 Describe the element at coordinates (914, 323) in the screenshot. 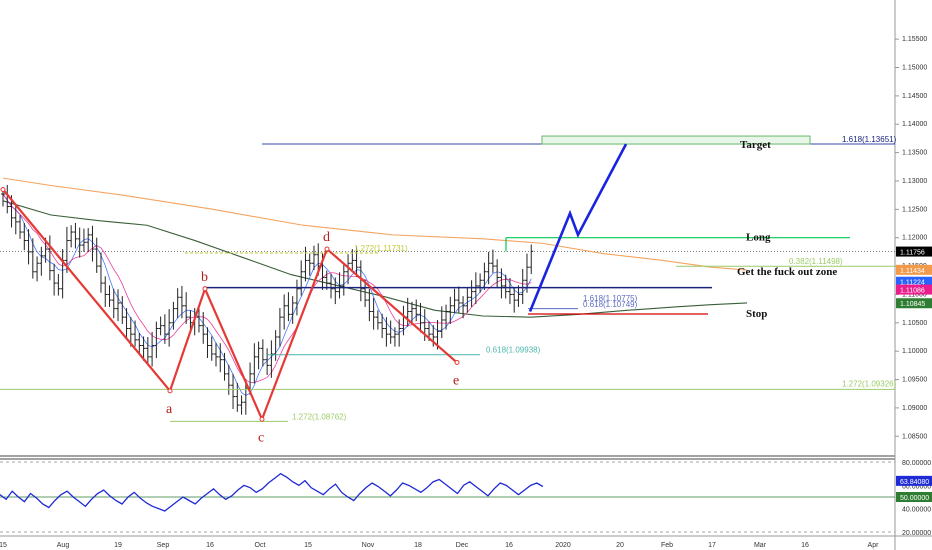

I see `price-tick-label: 1.10500` at that location.